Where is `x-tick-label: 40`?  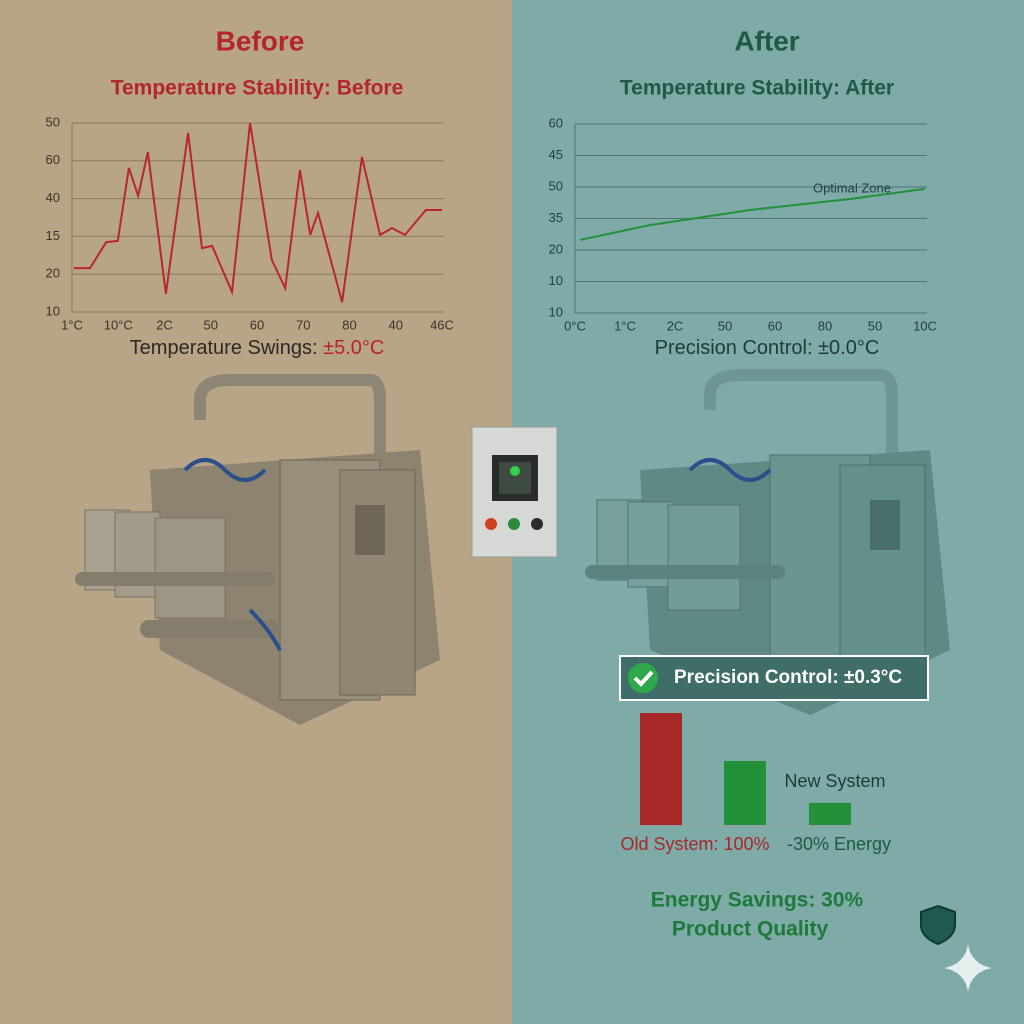
x-tick-label: 40 is located at coordinates (396, 324).